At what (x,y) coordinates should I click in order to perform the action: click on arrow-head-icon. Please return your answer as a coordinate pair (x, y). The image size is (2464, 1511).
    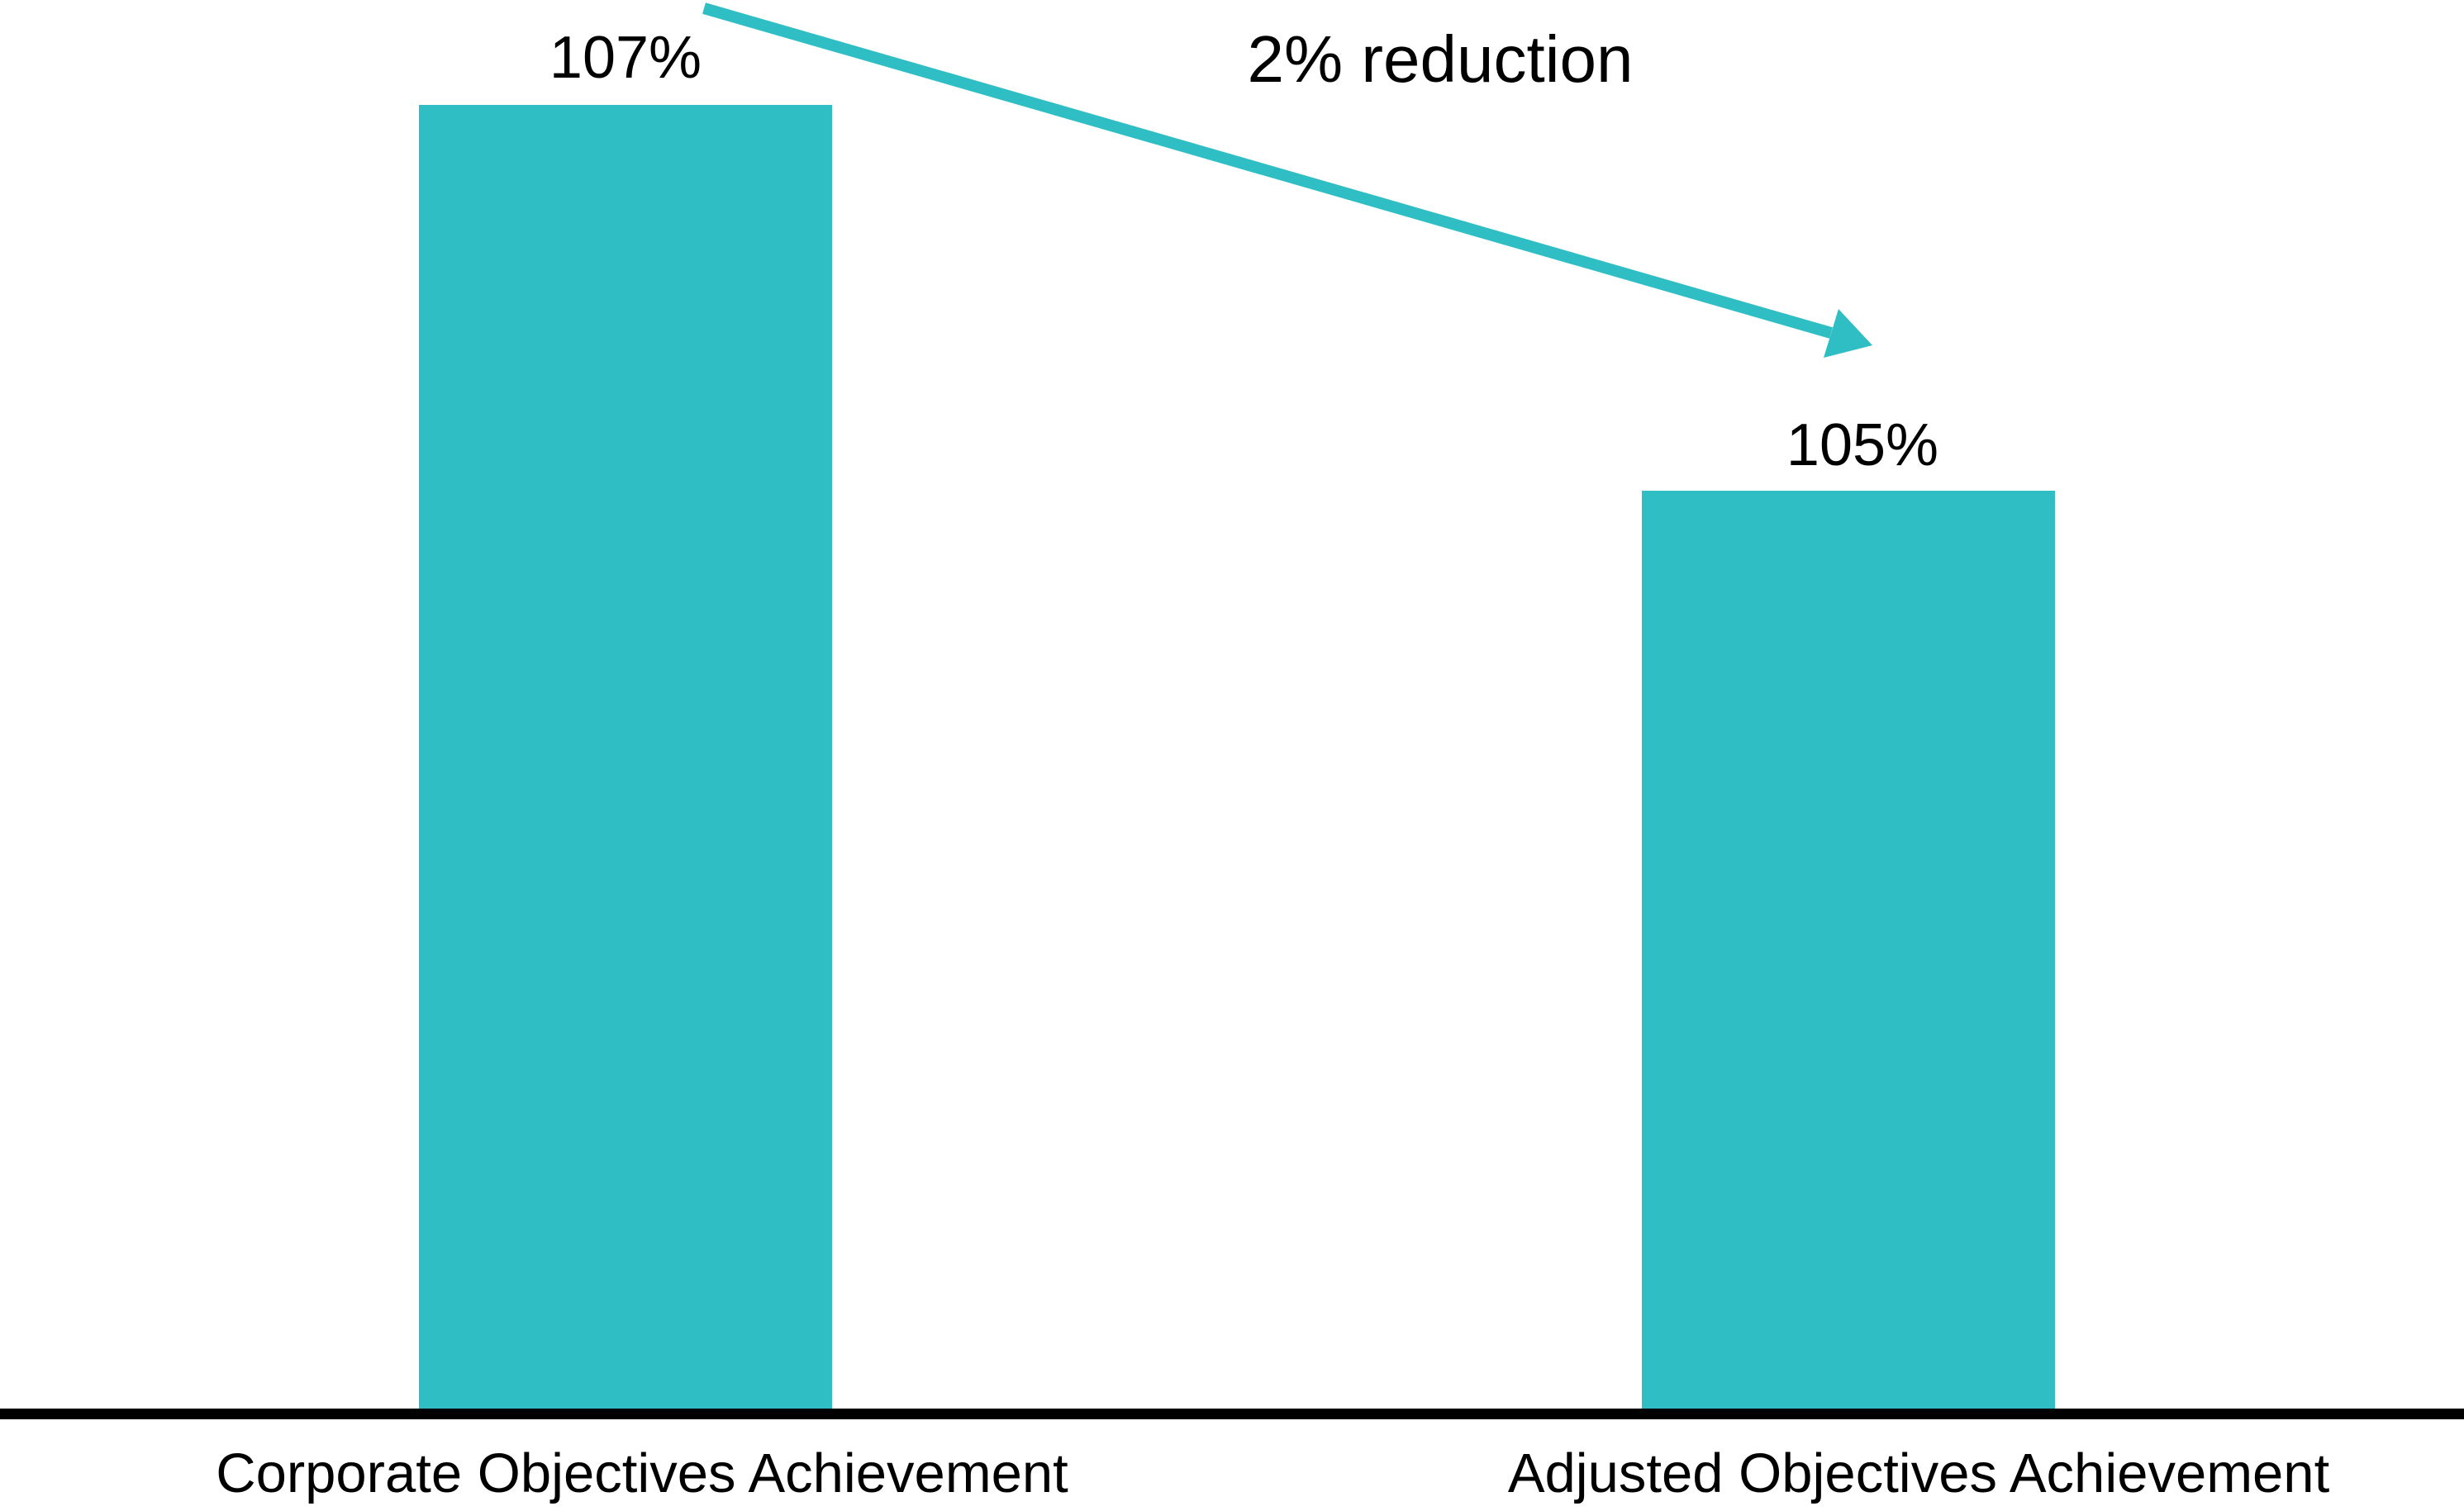
    Looking at the image, I should click on (1848, 333).